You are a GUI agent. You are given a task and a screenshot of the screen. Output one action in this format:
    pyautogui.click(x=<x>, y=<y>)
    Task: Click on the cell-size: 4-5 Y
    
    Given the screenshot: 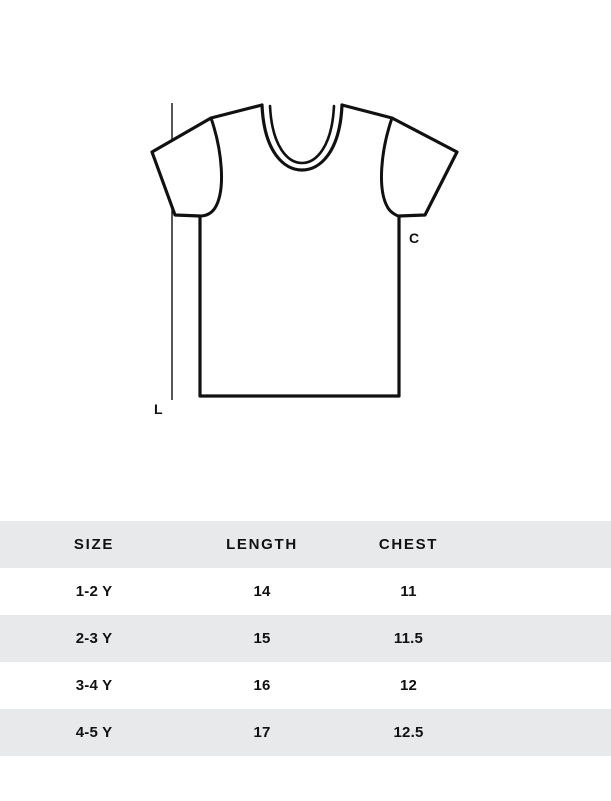 What is the action you would take?
    pyautogui.click(x=94, y=732)
    